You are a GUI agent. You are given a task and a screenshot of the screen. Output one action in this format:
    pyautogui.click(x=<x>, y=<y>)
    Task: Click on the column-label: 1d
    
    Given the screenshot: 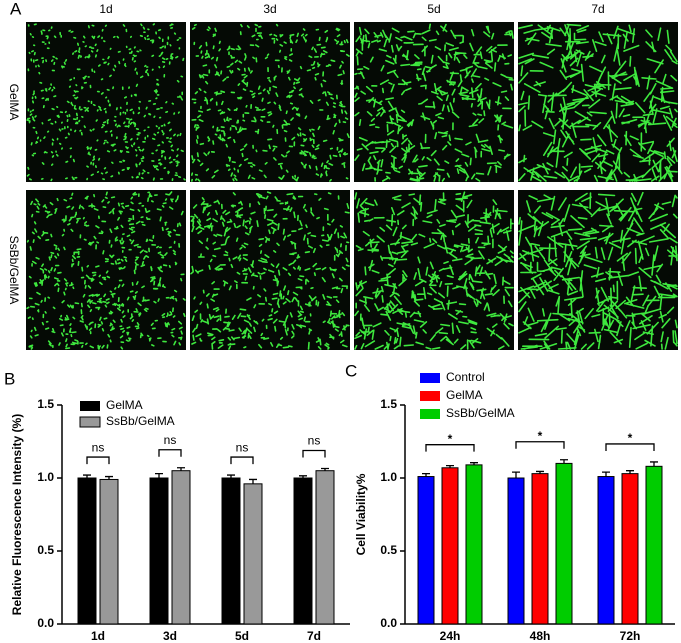 What is the action you would take?
    pyautogui.click(x=105, y=9)
    